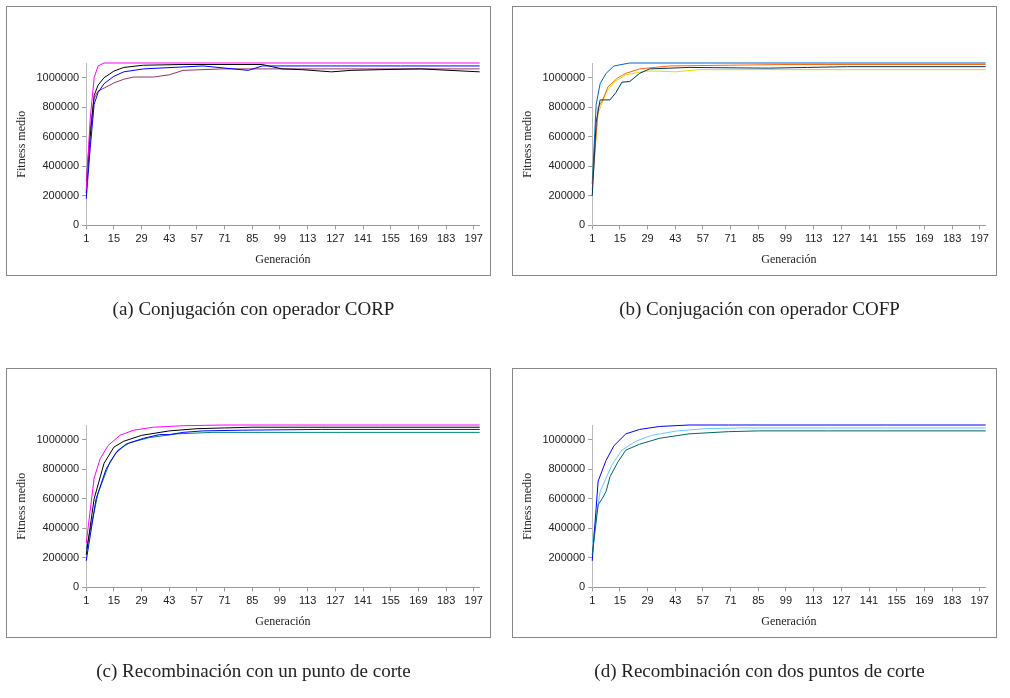 The width and height of the screenshot is (1010, 698). I want to click on text: (c) Recombinación con un punto de corte, so click(253, 671).